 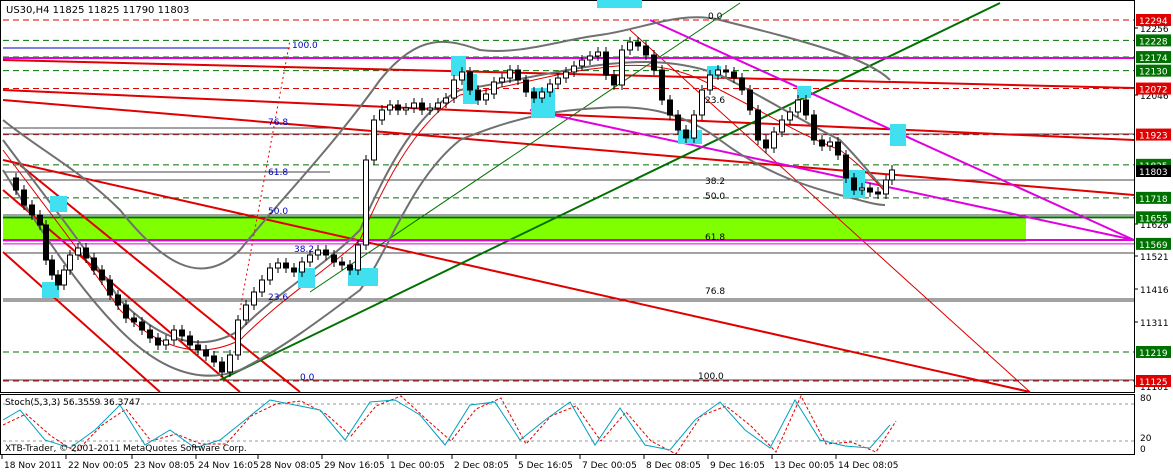 I want to click on price-level-label: 11718, so click(x=1153, y=200).